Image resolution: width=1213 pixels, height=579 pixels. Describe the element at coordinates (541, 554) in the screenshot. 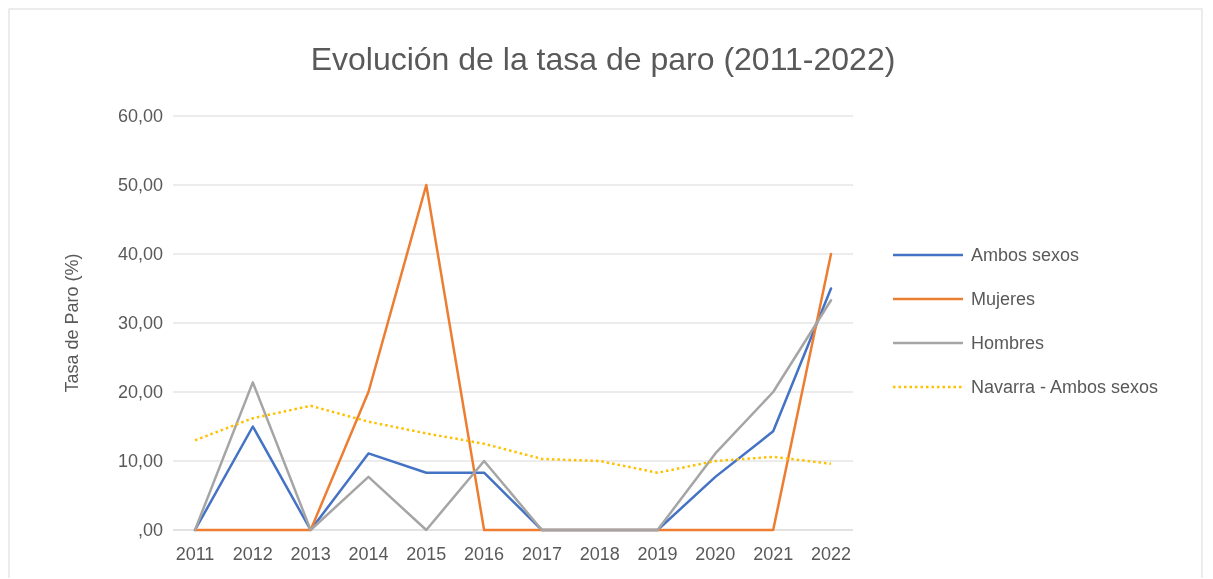

I see `x-tick-label: 2017` at that location.